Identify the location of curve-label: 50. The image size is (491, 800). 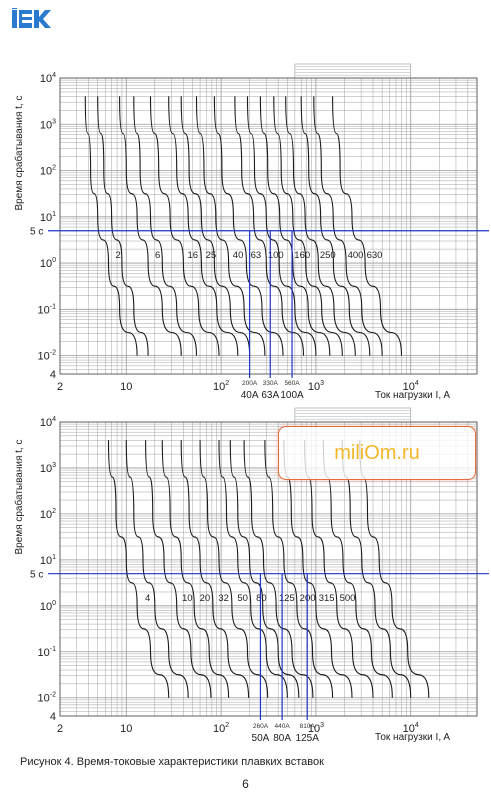
(242, 598).